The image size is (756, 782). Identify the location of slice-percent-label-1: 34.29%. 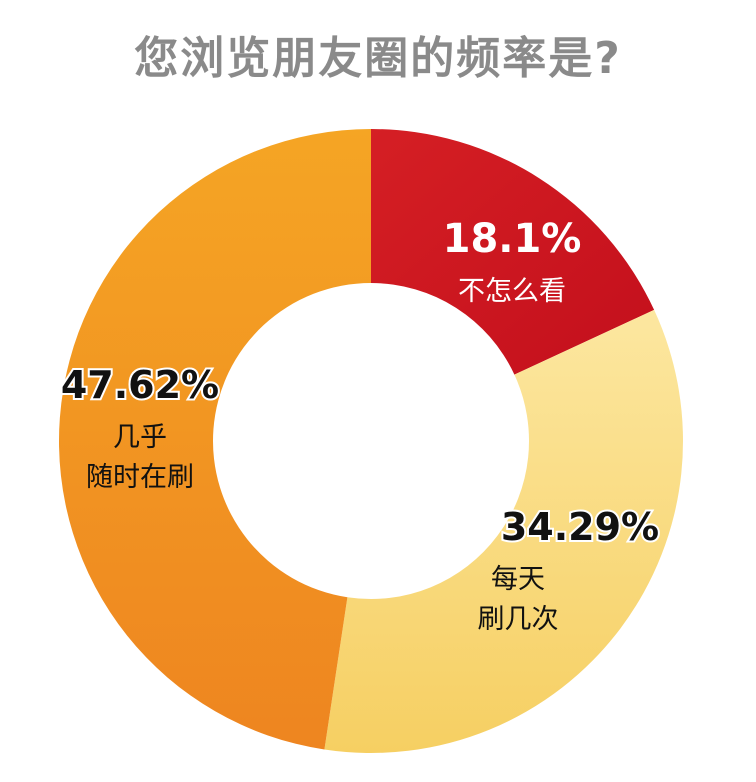
(580, 527).